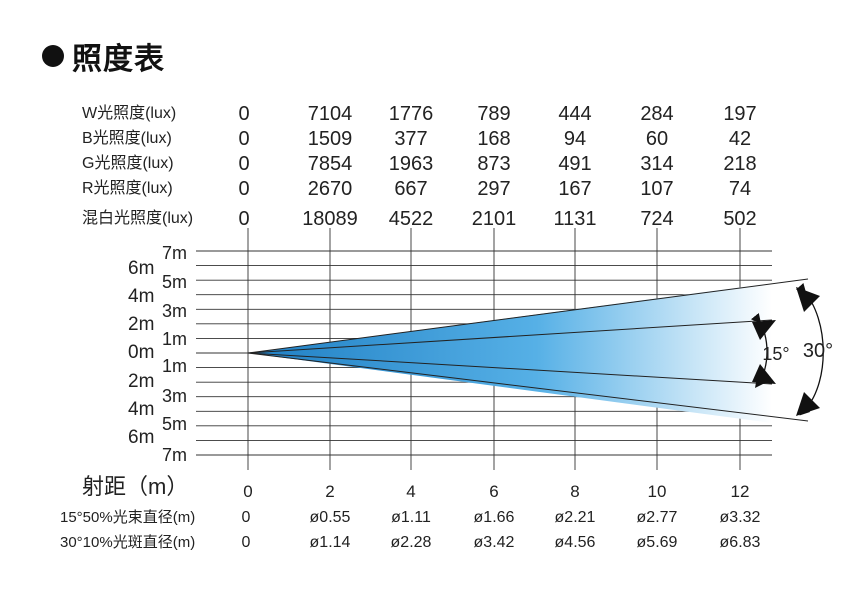  What do you see at coordinates (127, 188) in the screenshot?
I see `lux-row-label: R光照度(lux)` at bounding box center [127, 188].